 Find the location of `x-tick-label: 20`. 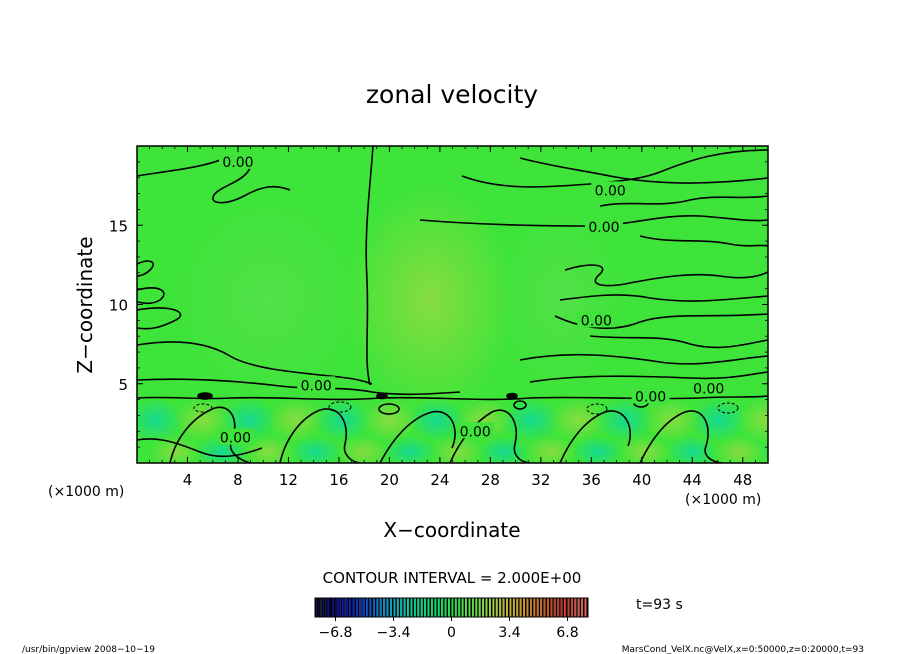

x-tick-label: 20 is located at coordinates (389, 480).